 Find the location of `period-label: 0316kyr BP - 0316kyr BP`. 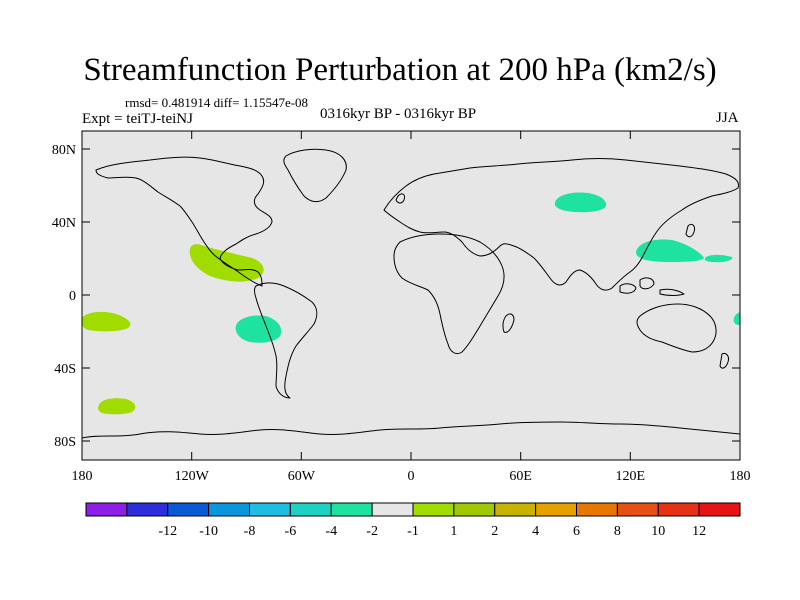

period-label: 0316kyr BP - 0316kyr BP is located at coordinates (398, 114).